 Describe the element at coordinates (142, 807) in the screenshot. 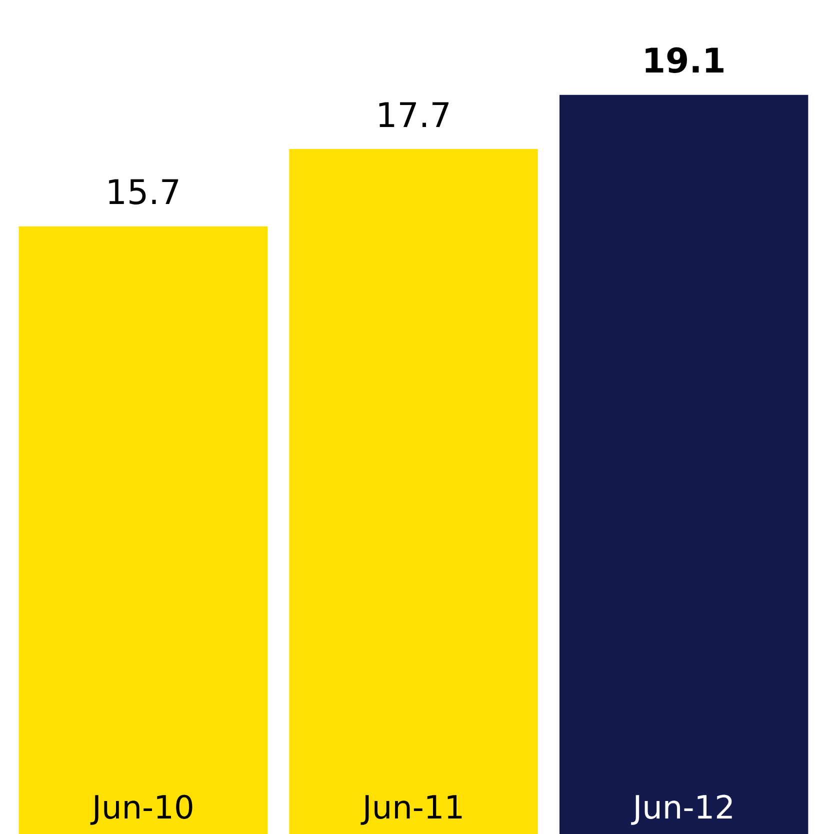

I see `x-tick-label: Jun-10` at that location.